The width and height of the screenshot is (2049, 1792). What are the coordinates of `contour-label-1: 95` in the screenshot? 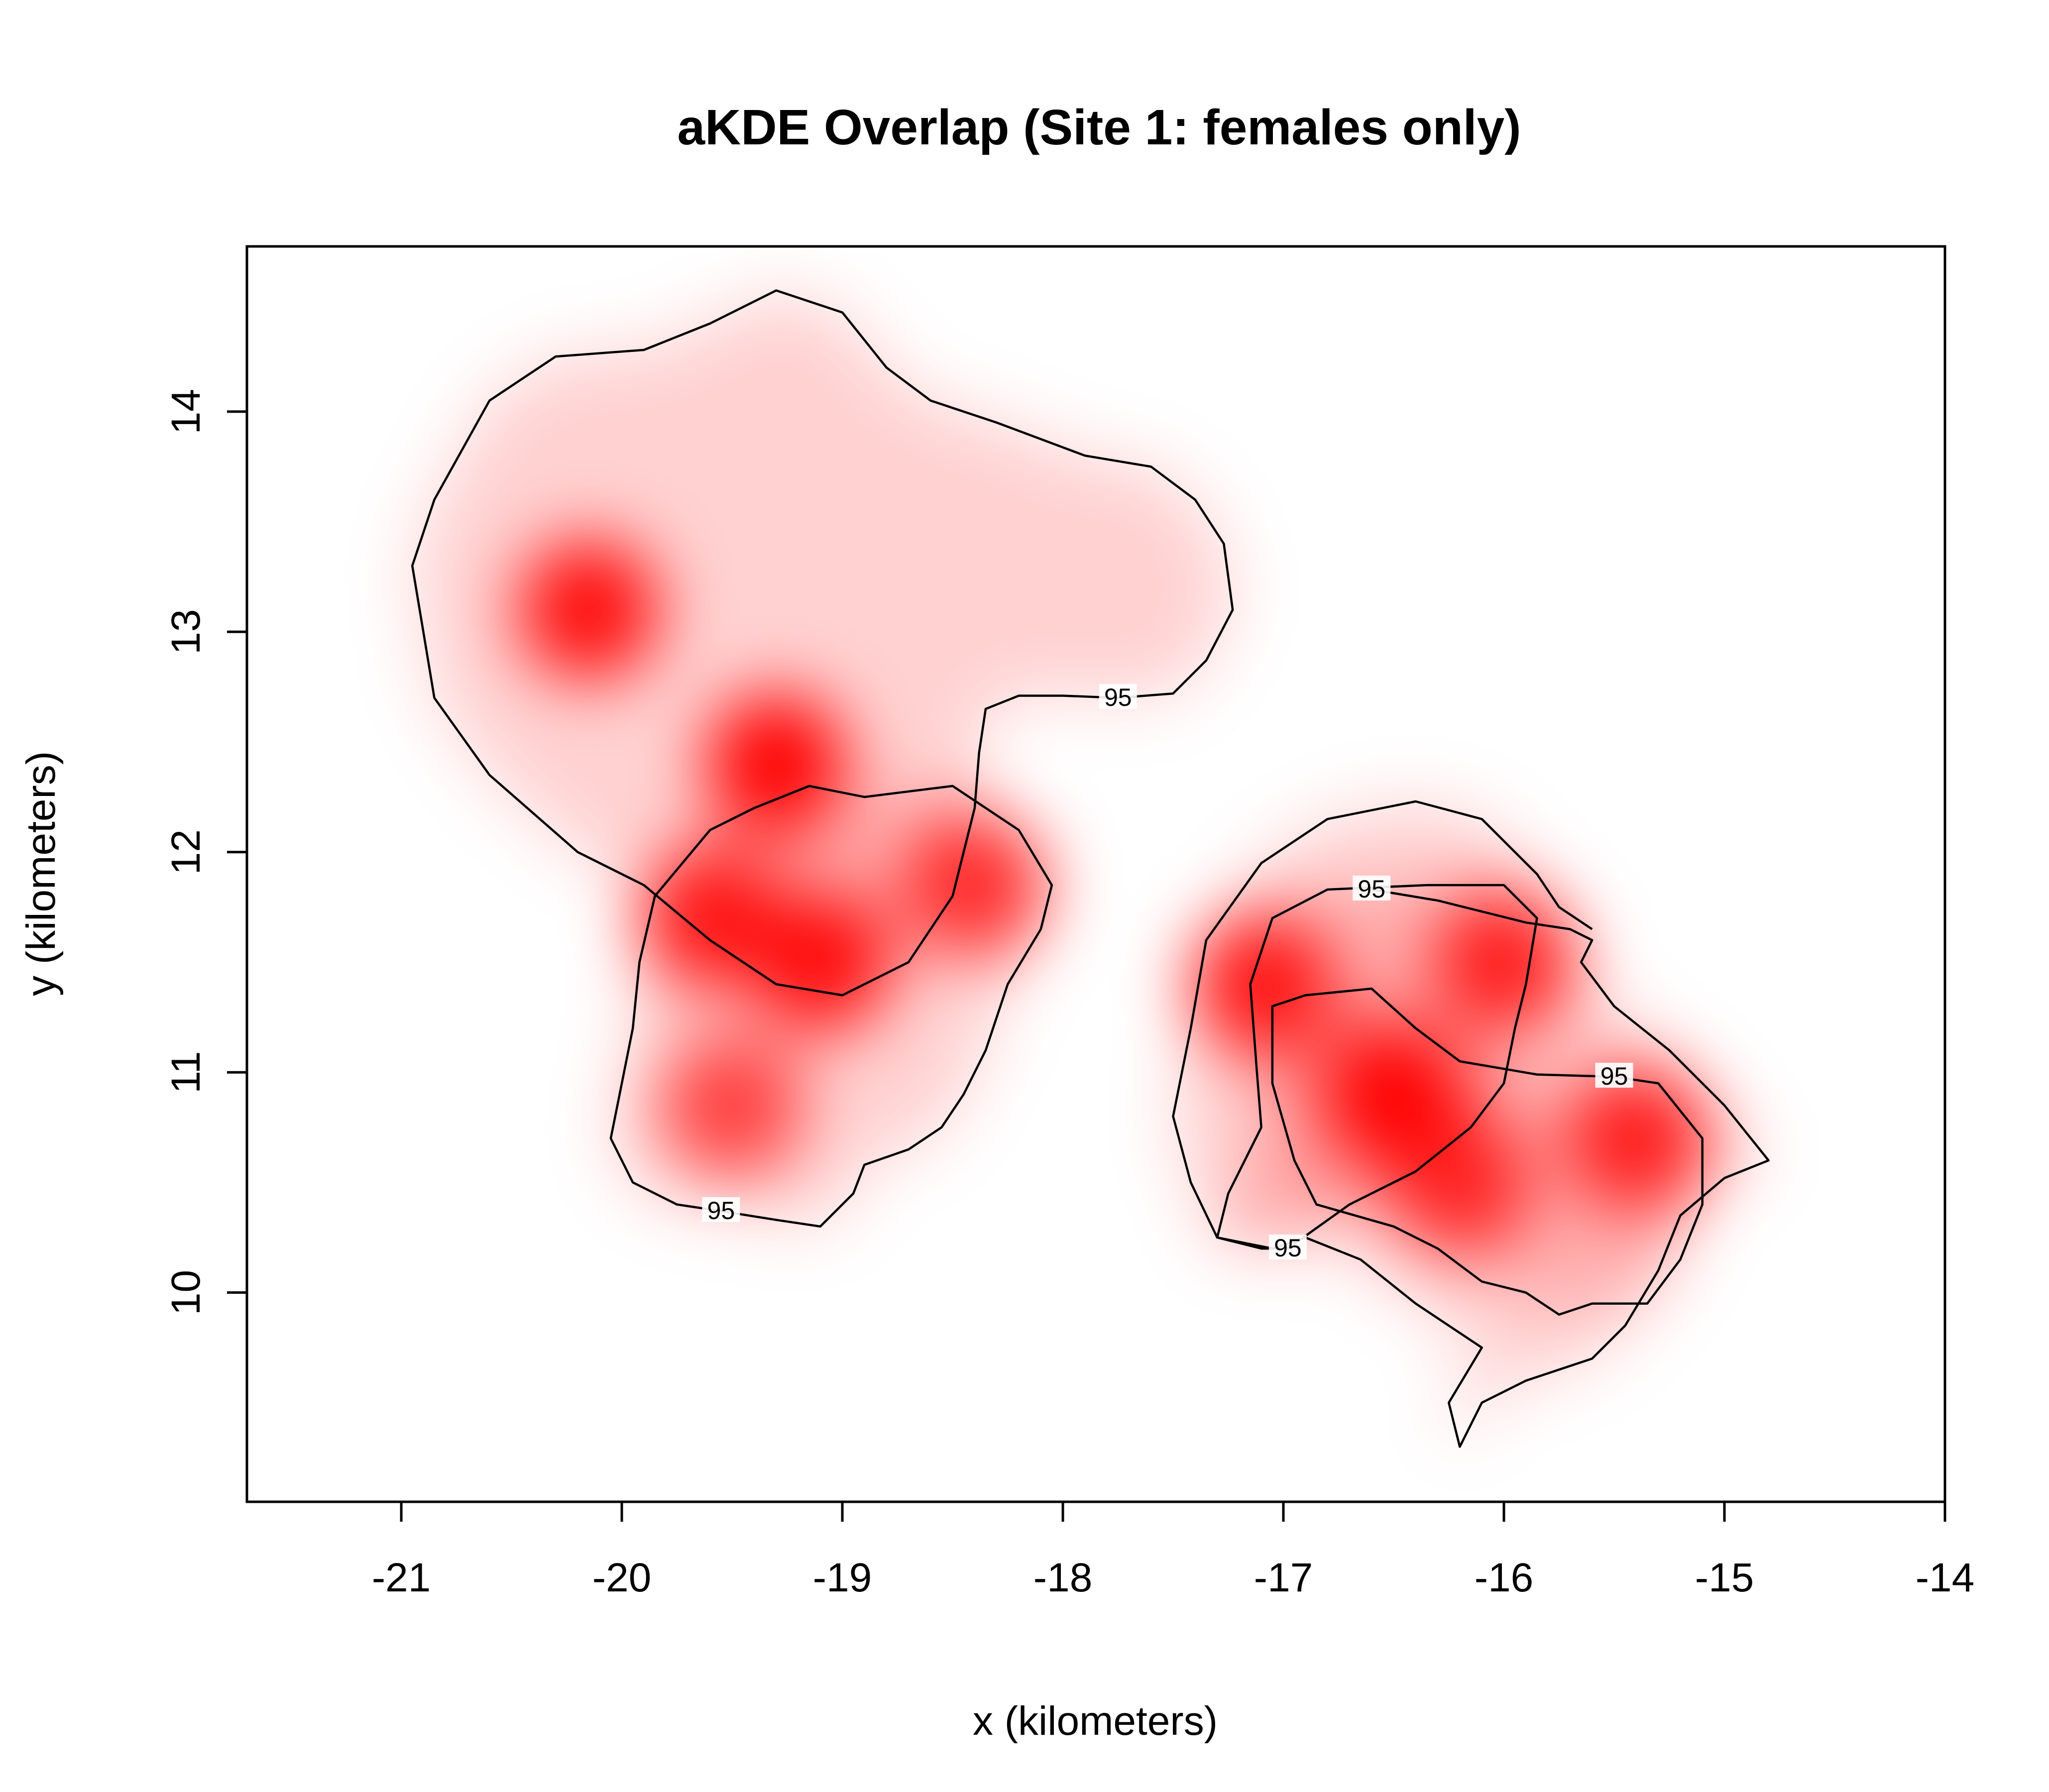 It's located at (1118, 697).